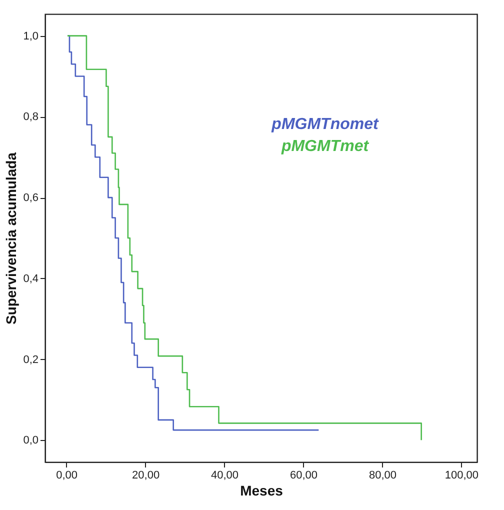 Image resolution: width=504 pixels, height=510 pixels. I want to click on y-tick-label: 0,0, so click(30, 440).